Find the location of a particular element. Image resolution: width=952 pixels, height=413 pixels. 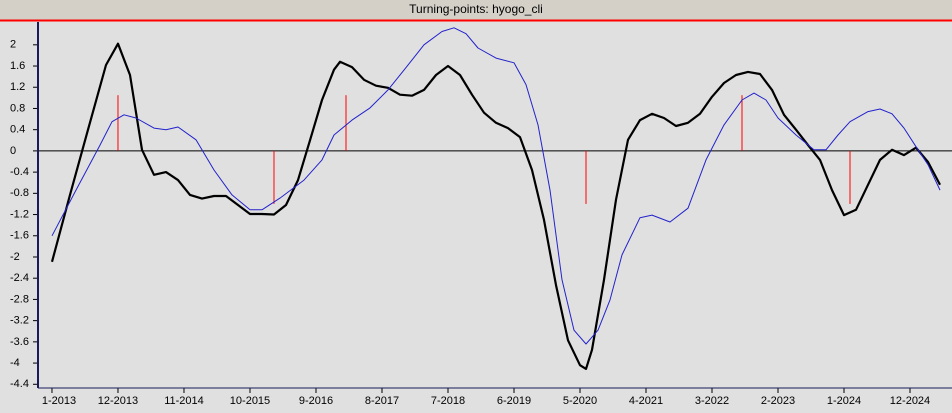

y-tick-label: -2.8 is located at coordinates (19, 299).